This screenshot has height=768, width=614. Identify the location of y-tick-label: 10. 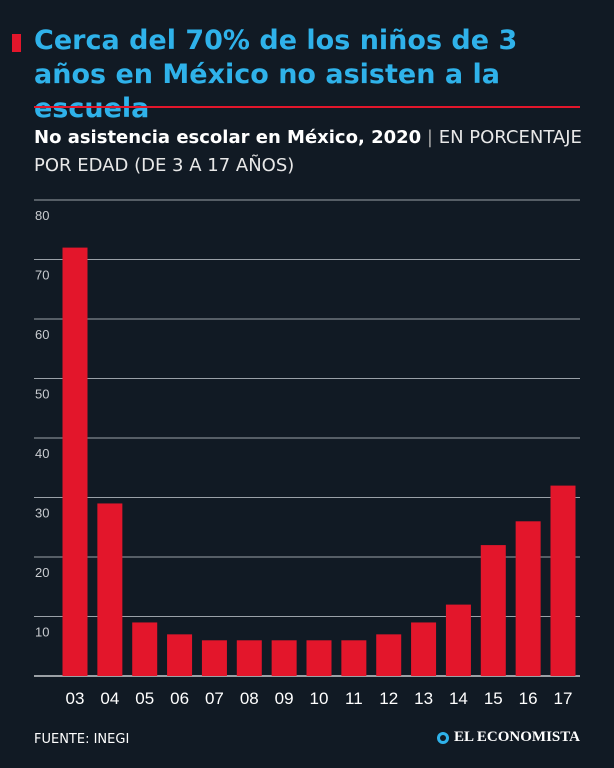
(42, 632).